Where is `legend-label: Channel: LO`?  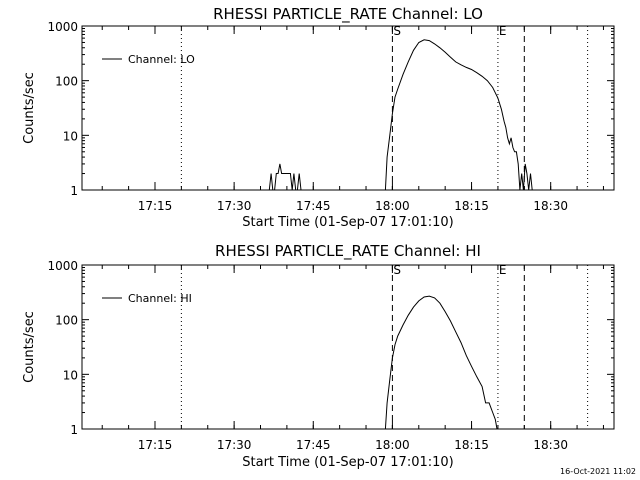
legend-label: Channel: LO is located at coordinates (161, 59).